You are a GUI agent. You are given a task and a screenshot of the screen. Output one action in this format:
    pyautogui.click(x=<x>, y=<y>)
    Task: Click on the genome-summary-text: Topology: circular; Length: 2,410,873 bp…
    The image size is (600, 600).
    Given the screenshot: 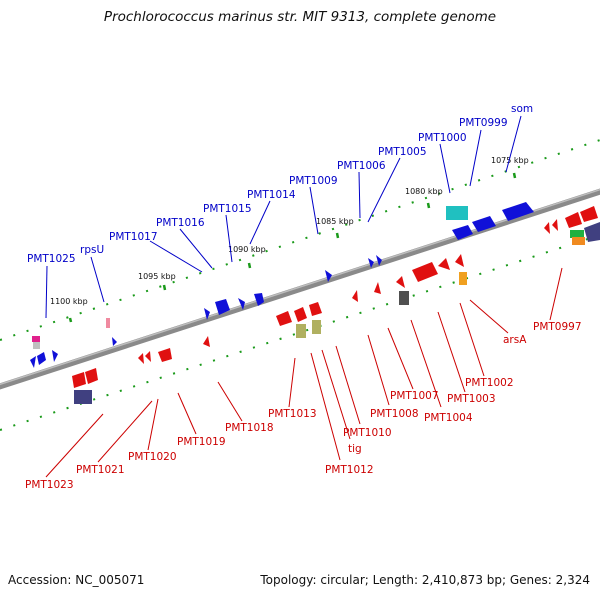 What is the action you would take?
    pyautogui.click(x=425, y=580)
    